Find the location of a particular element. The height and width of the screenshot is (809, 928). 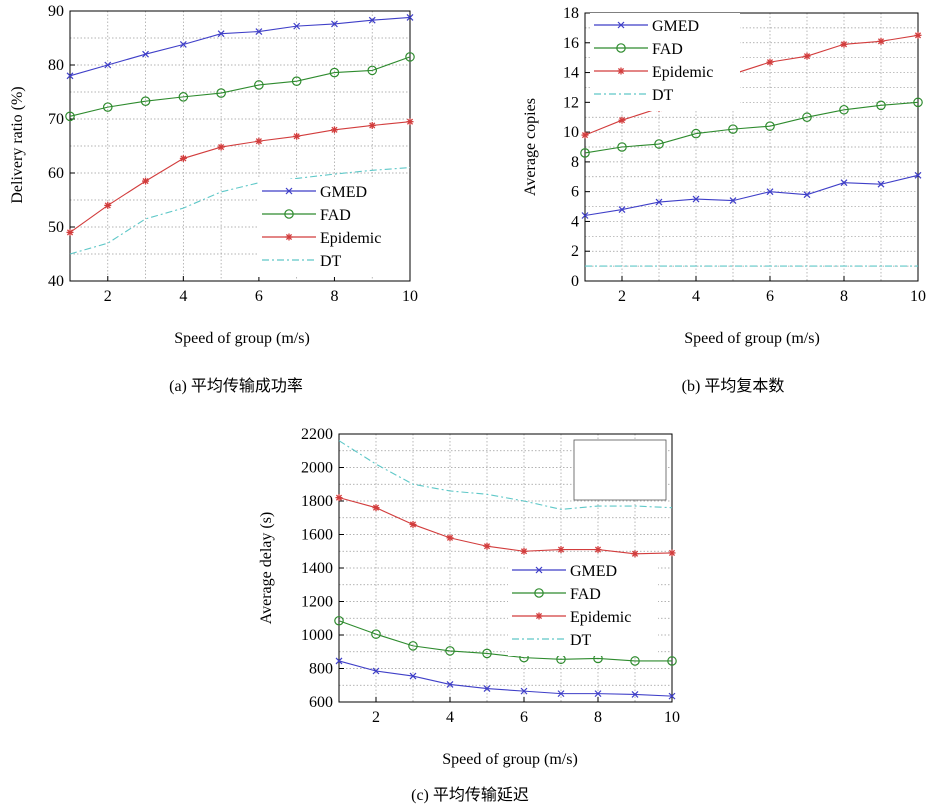

y-tick-label: 1600 is located at coordinates (317, 535).